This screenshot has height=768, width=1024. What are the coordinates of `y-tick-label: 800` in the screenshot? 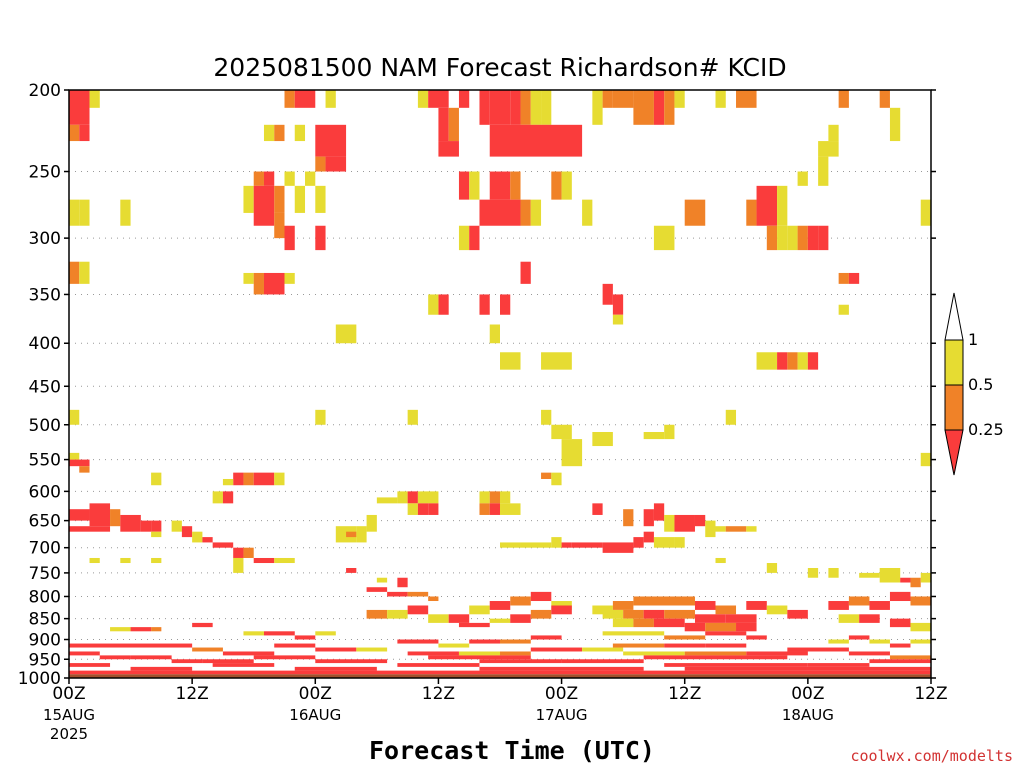 It's located at (45, 597).